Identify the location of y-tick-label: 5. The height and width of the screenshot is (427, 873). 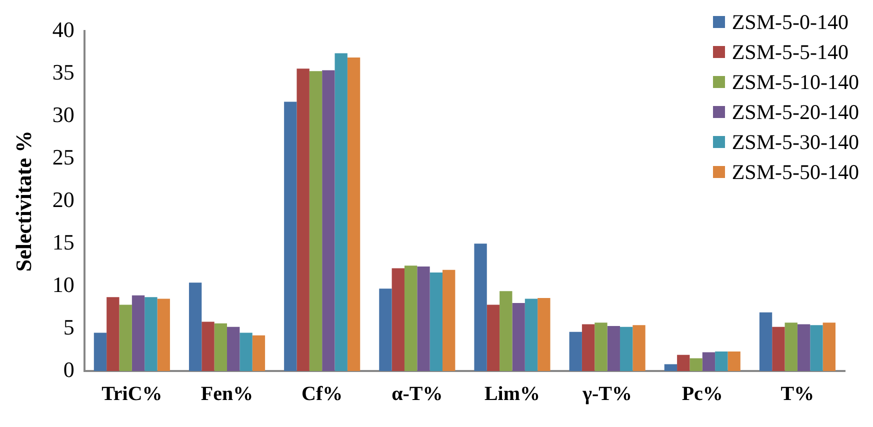
(68, 327).